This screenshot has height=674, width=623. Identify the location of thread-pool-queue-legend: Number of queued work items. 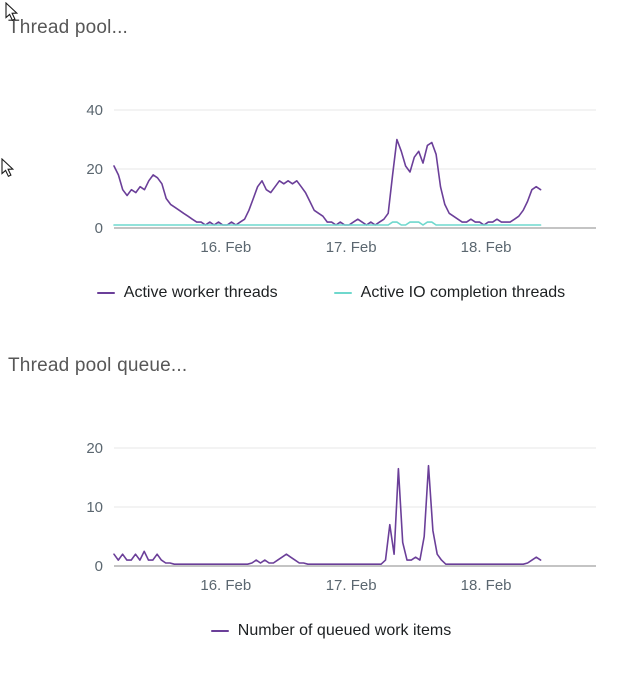
(331, 631).